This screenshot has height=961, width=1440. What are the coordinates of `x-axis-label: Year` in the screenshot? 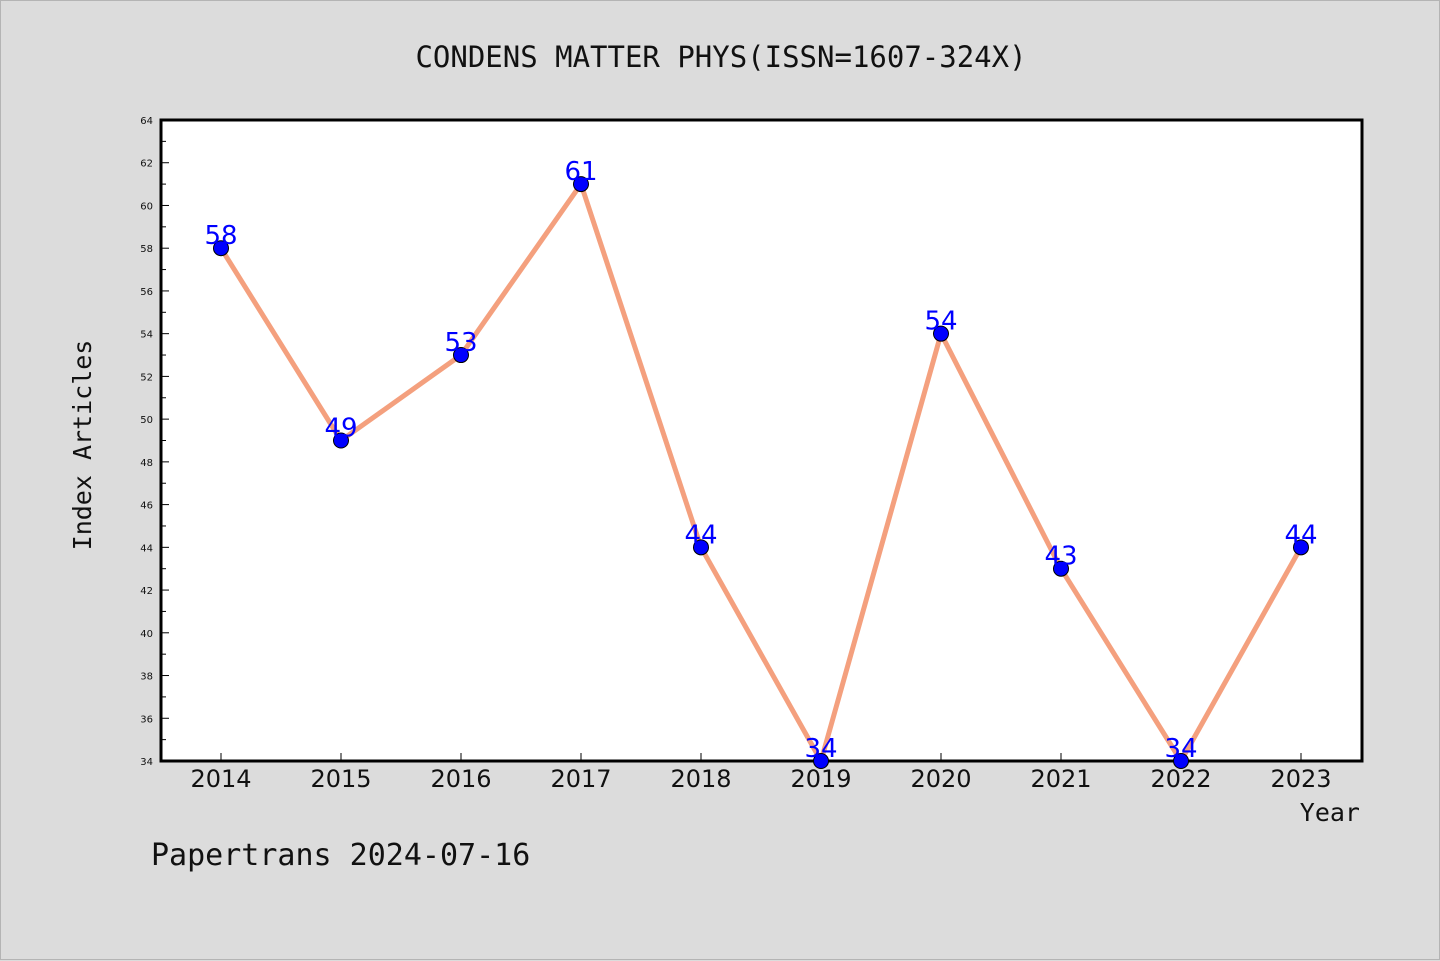 It's located at (1330, 812).